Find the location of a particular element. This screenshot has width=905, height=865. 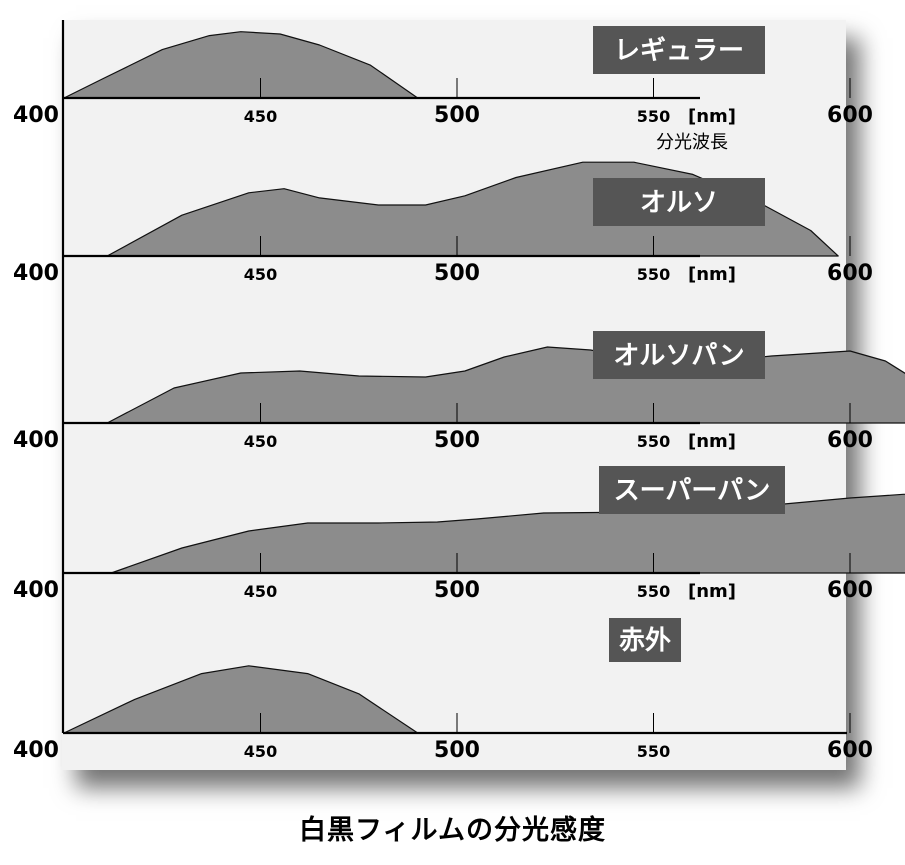

film-label-text: オルソパン is located at coordinates (678, 356).